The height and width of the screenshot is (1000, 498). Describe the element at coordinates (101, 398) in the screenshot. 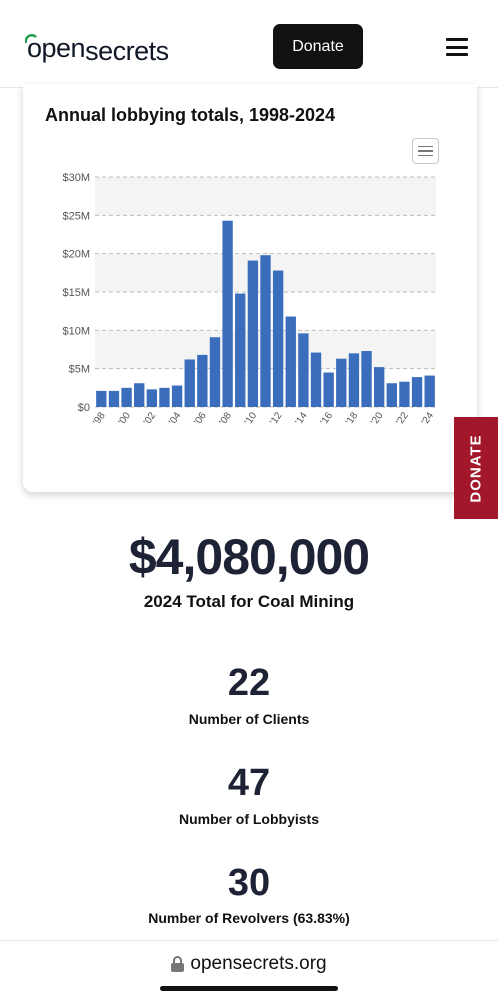

I see `bar-1998` at that location.